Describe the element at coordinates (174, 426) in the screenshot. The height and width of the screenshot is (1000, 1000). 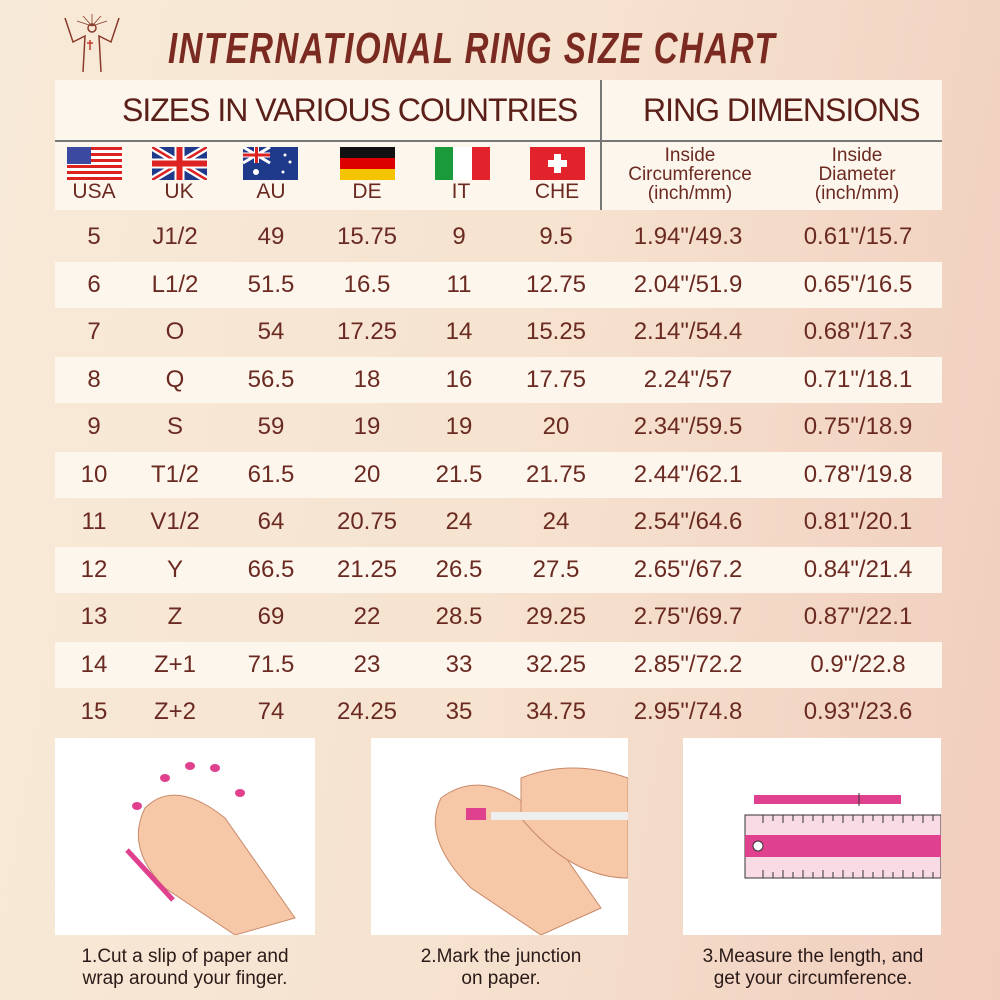
I see `table-cell: S` at that location.